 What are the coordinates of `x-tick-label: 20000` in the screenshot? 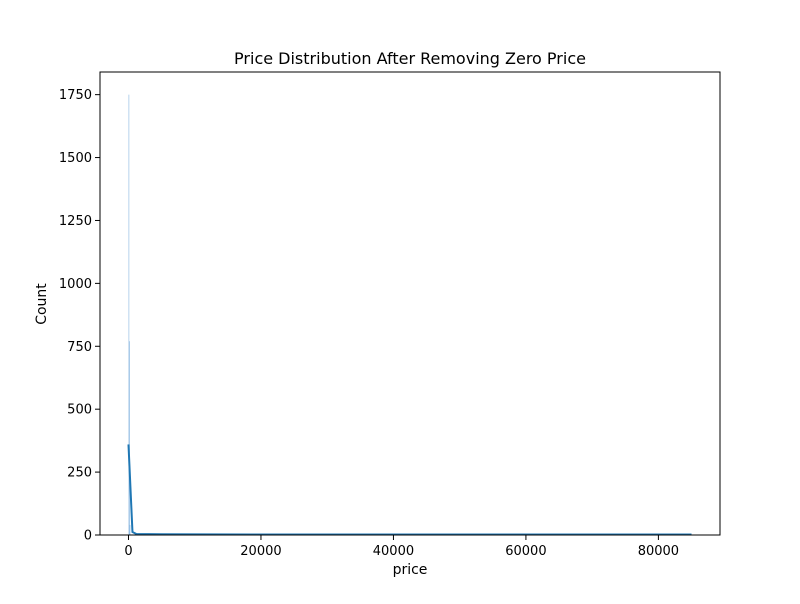 It's located at (260, 551).